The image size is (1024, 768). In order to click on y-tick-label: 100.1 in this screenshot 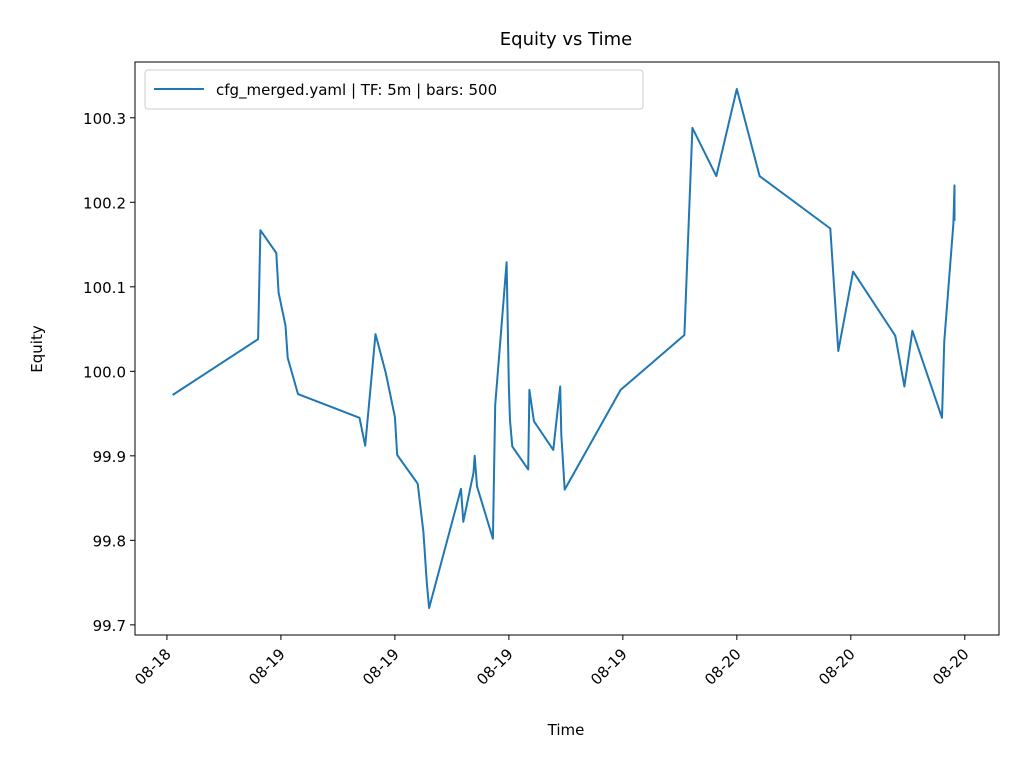, I will do `click(104, 288)`.